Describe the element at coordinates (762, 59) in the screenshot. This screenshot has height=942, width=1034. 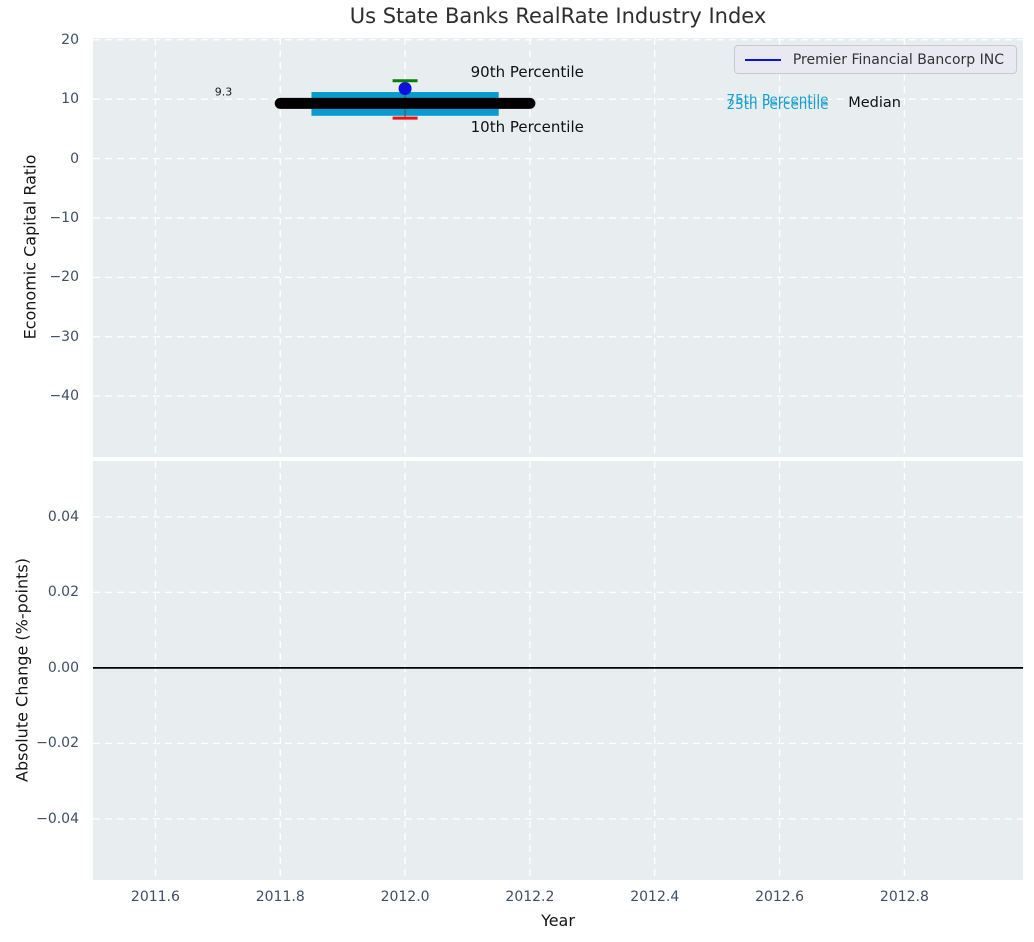
I see `legend-line-icon` at that location.